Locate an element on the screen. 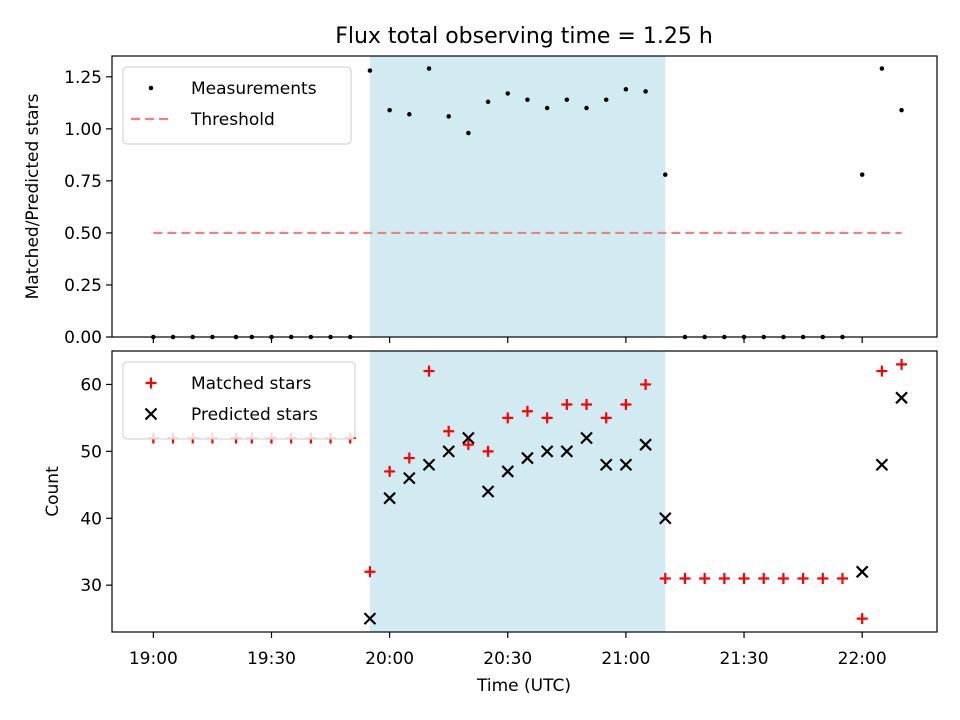  legend-label: Predicted stars is located at coordinates (254, 415).